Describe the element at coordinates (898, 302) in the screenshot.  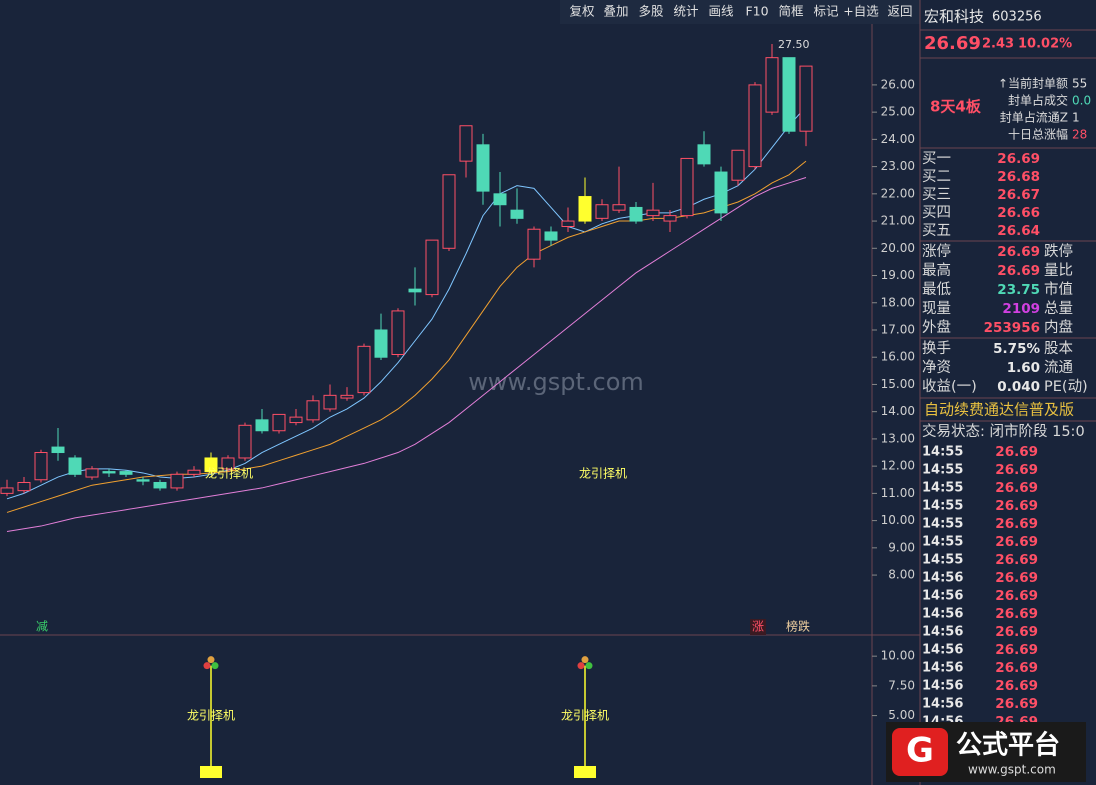
I see `y-tick-label: 18.00` at that location.